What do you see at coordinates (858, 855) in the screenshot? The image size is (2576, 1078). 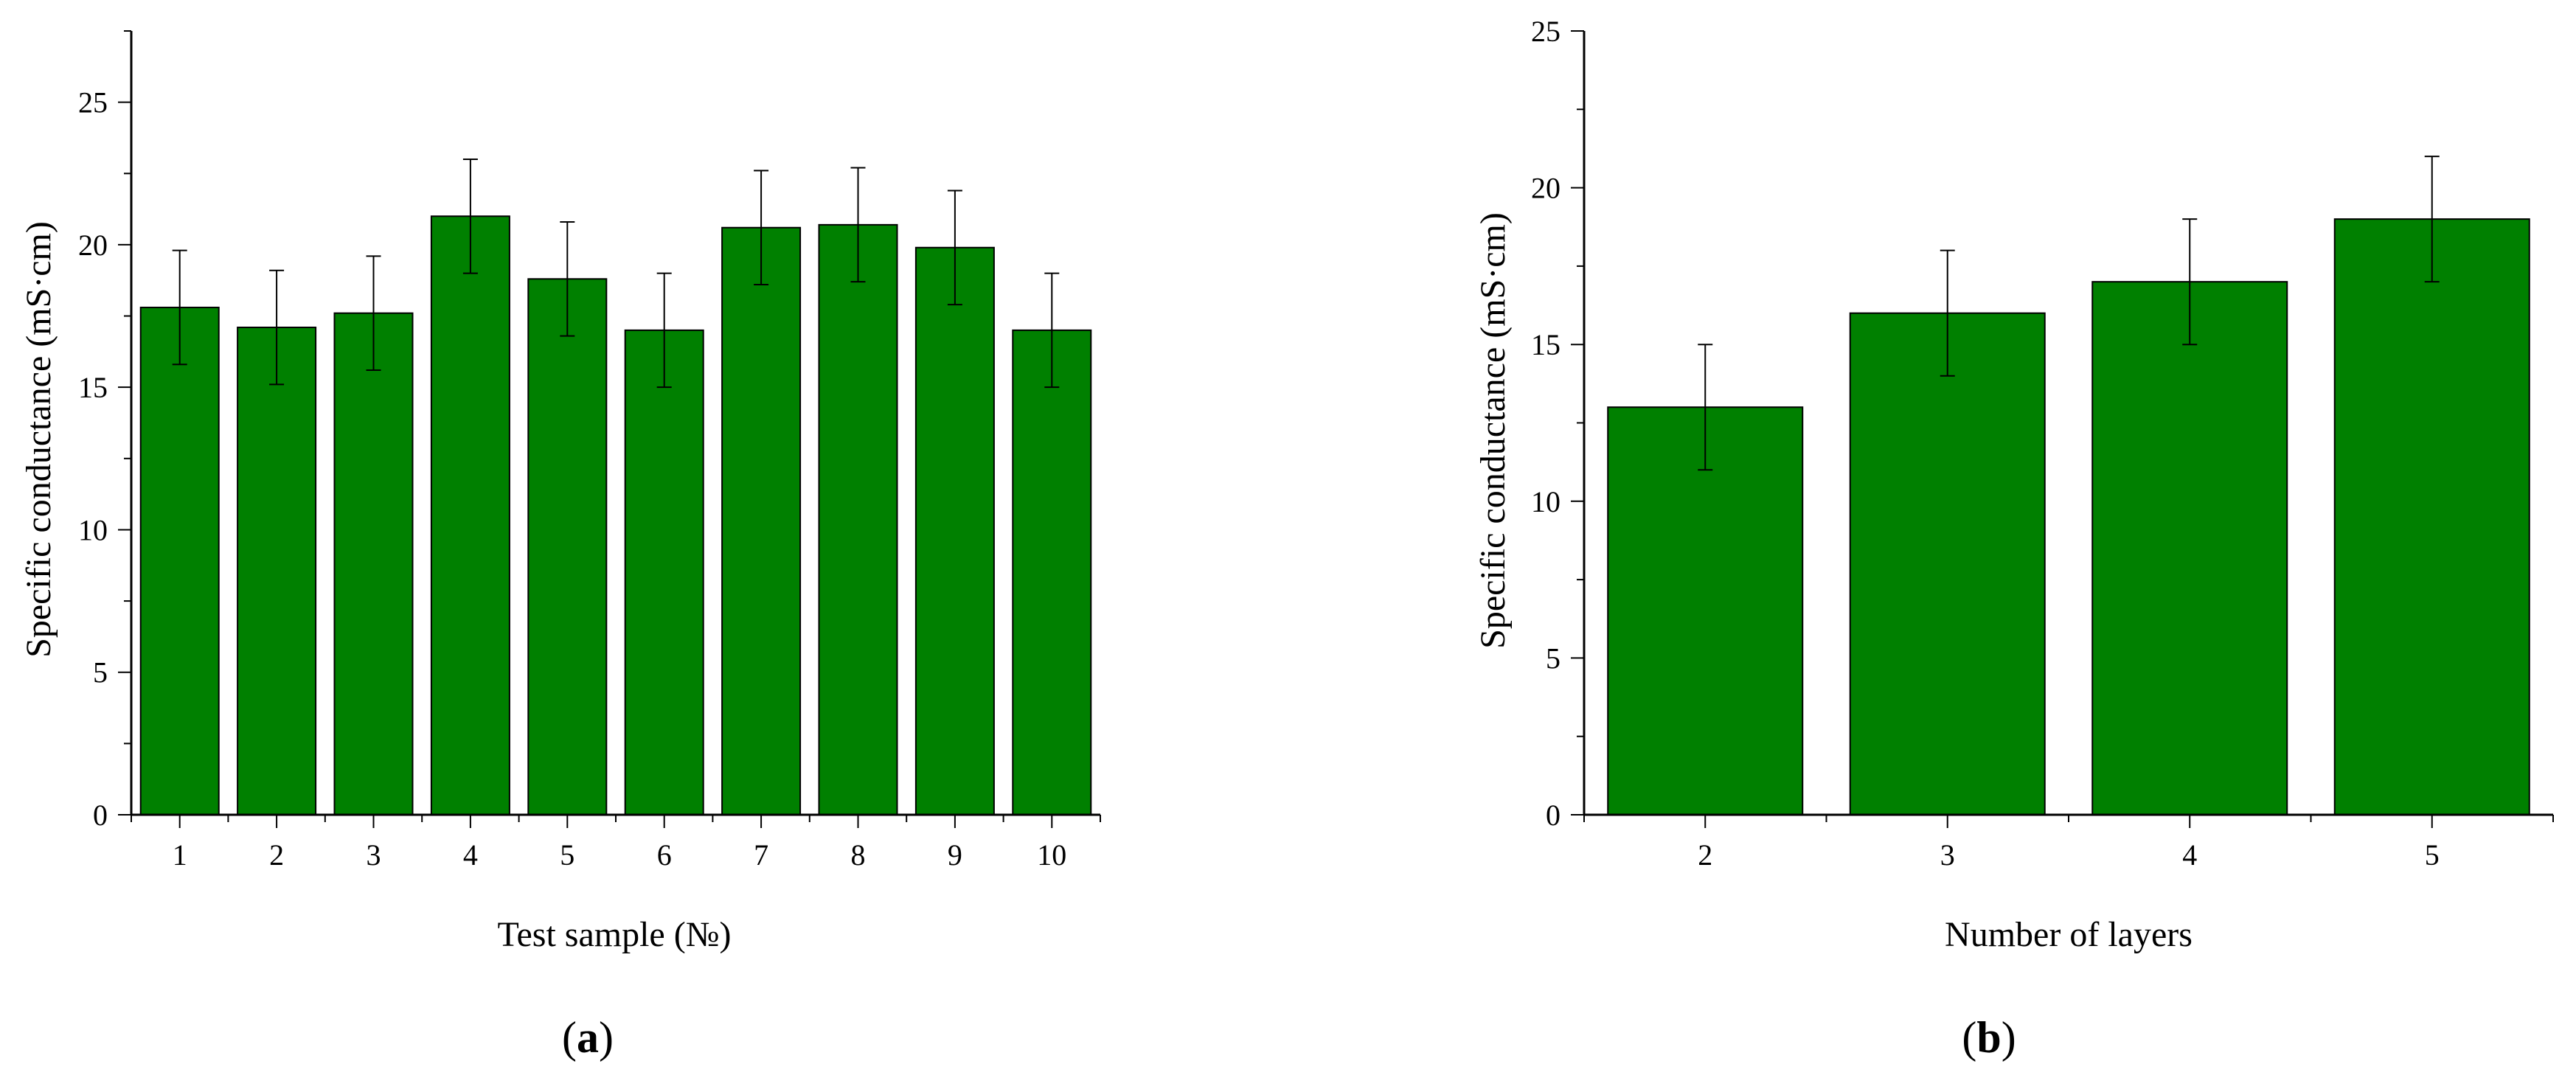 I see `x-tick-label: 8` at bounding box center [858, 855].